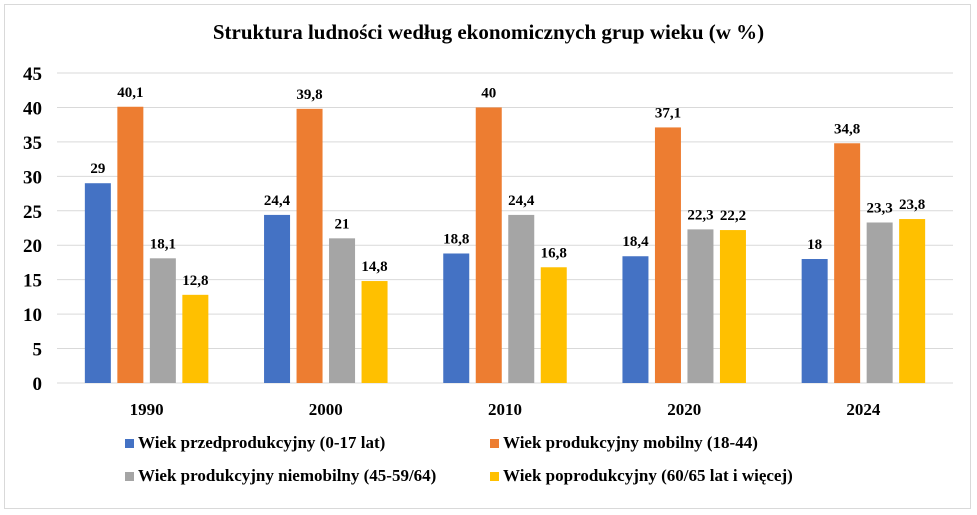 This screenshot has height=515, width=977. What do you see at coordinates (630, 442) in the screenshot?
I see `legend-label: Wiek produkcyjny mobilny (18-44)` at bounding box center [630, 442].